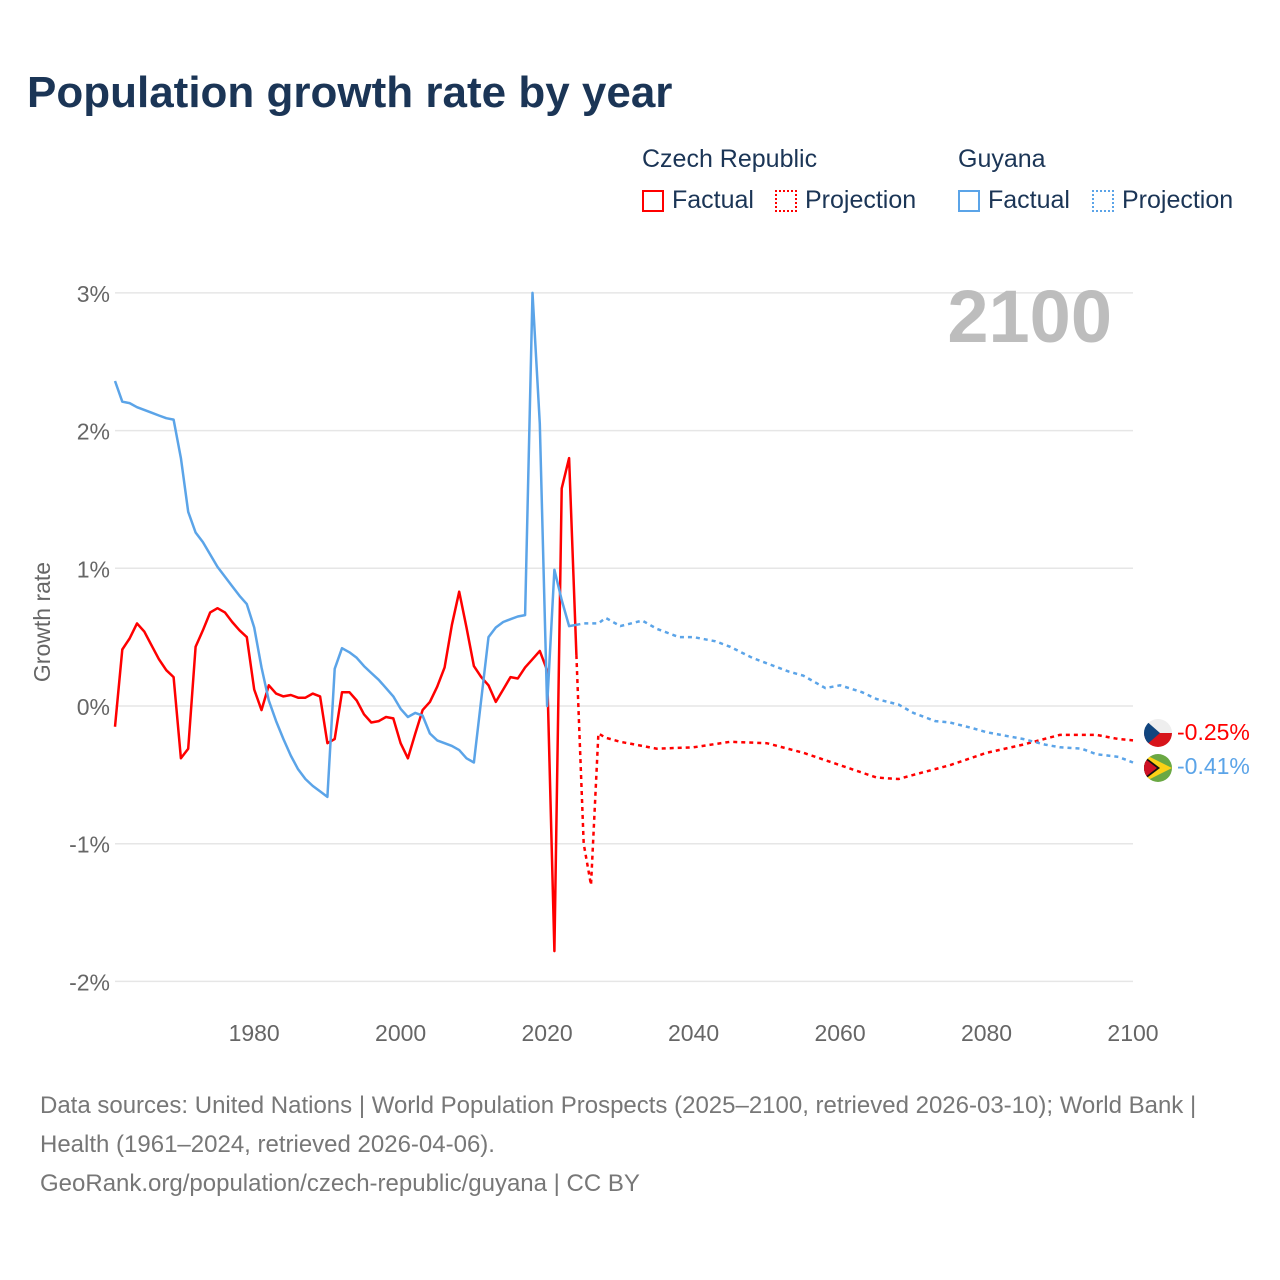 The image size is (1280, 1280). Describe the element at coordinates (854, 770) in the screenshot. I see `series-czech-republic-projection` at that location.